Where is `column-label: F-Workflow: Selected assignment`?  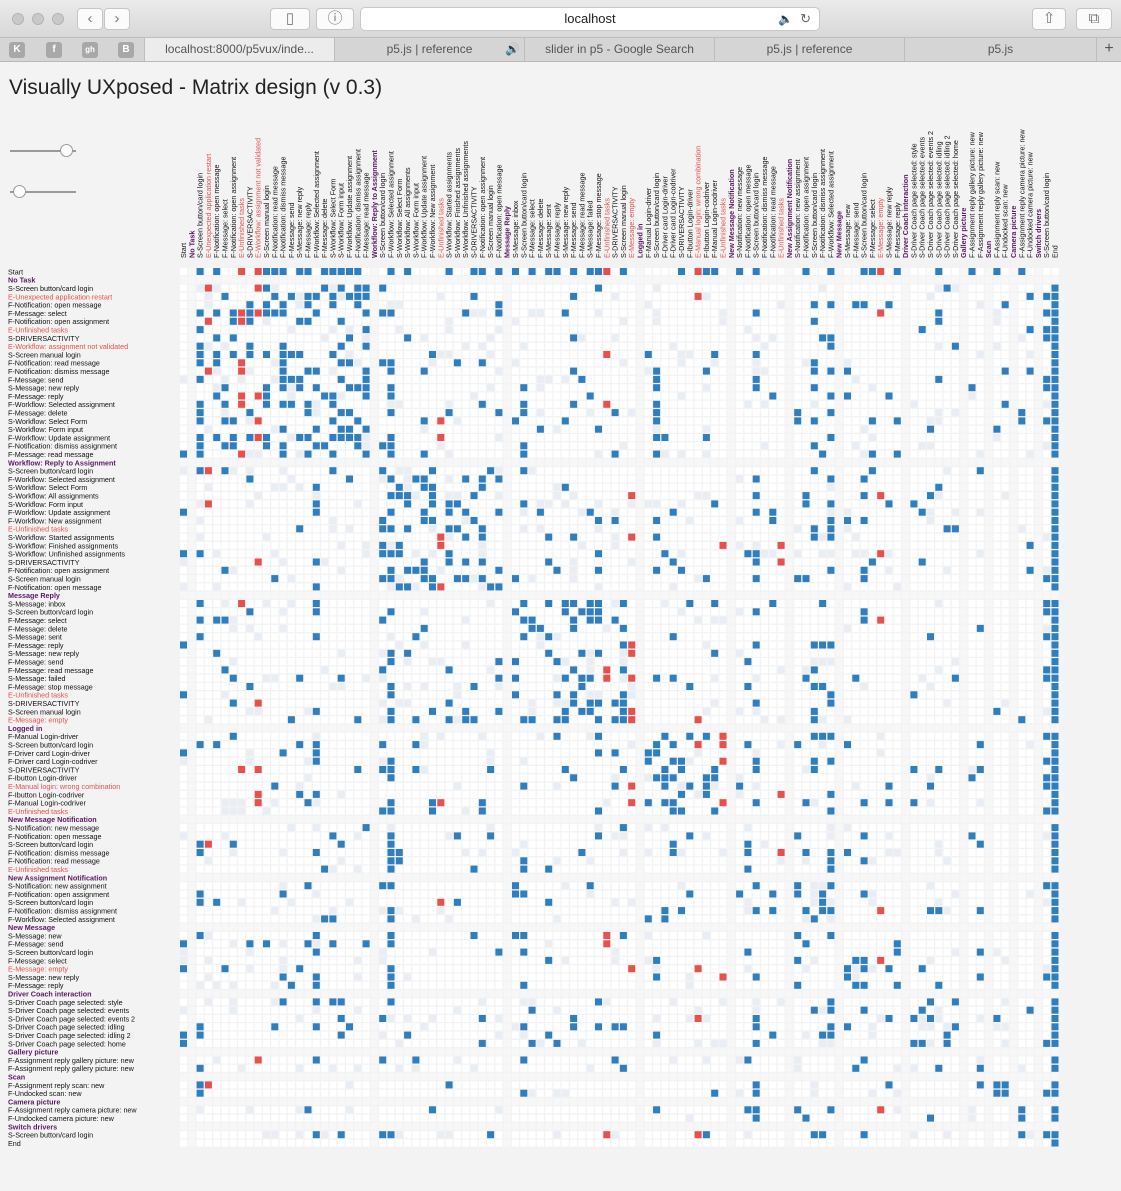
column-label: F-Workflow: Selected assignment is located at coordinates (316, 204).